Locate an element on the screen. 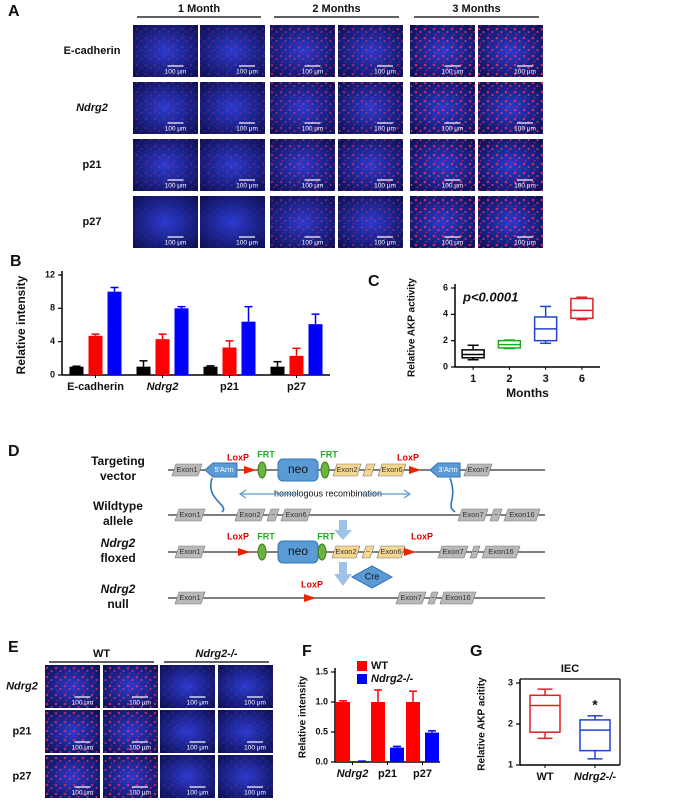  row-label: floxed is located at coordinates (117, 558).